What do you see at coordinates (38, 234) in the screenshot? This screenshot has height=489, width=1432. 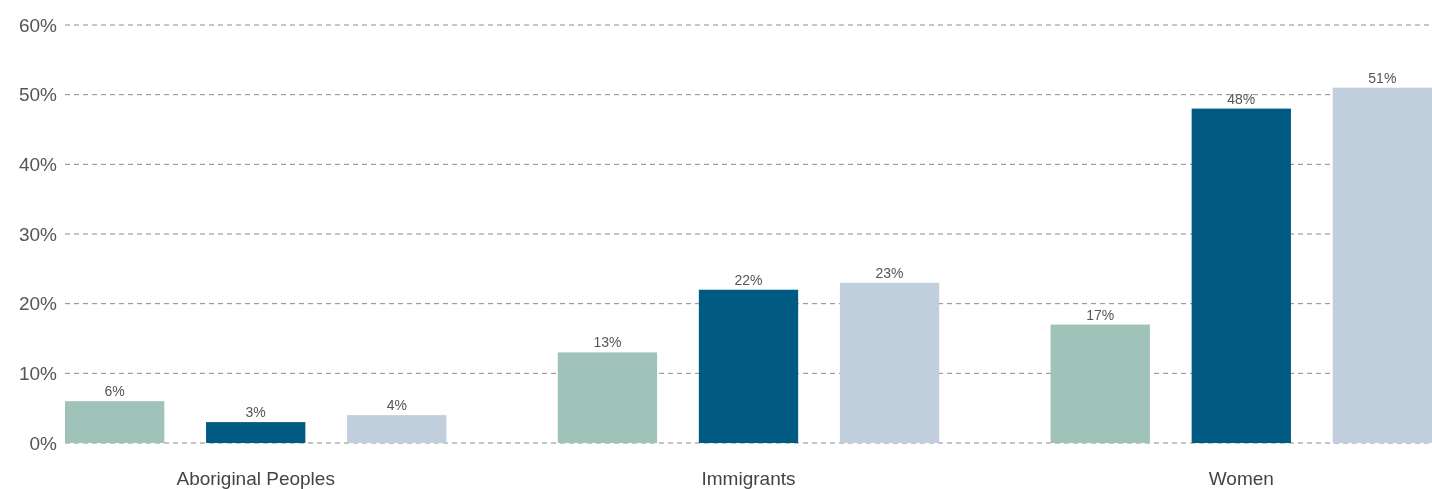 I see `y-tick-label: 30%` at bounding box center [38, 234].